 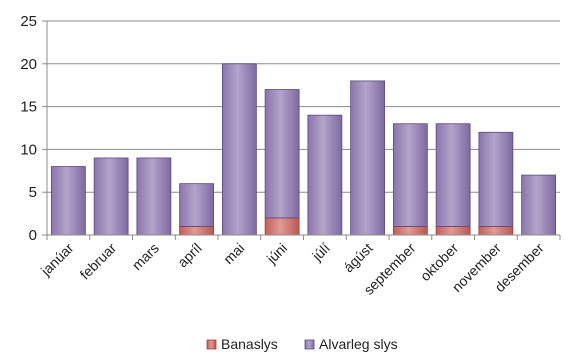 What do you see at coordinates (249, 344) in the screenshot?
I see `legend-label: Banaslys` at bounding box center [249, 344].